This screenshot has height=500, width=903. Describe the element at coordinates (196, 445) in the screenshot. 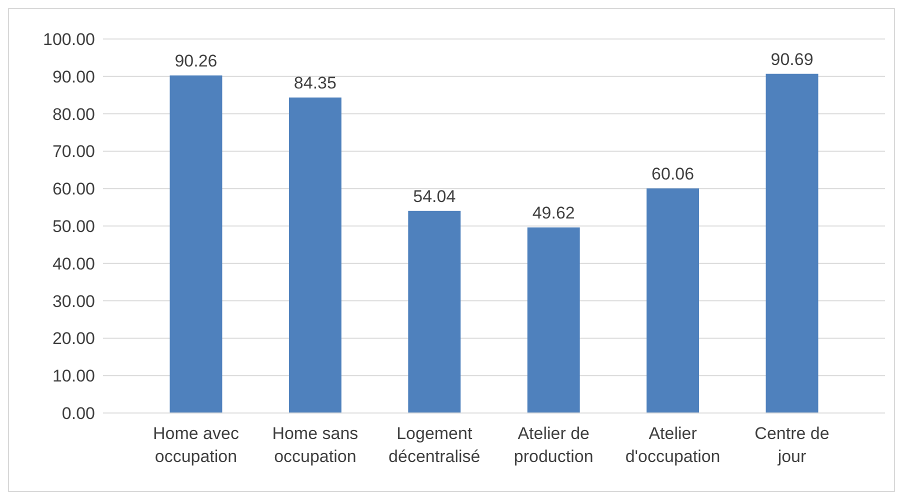

I see `x-tick-label: Home avec occupation` at that location.